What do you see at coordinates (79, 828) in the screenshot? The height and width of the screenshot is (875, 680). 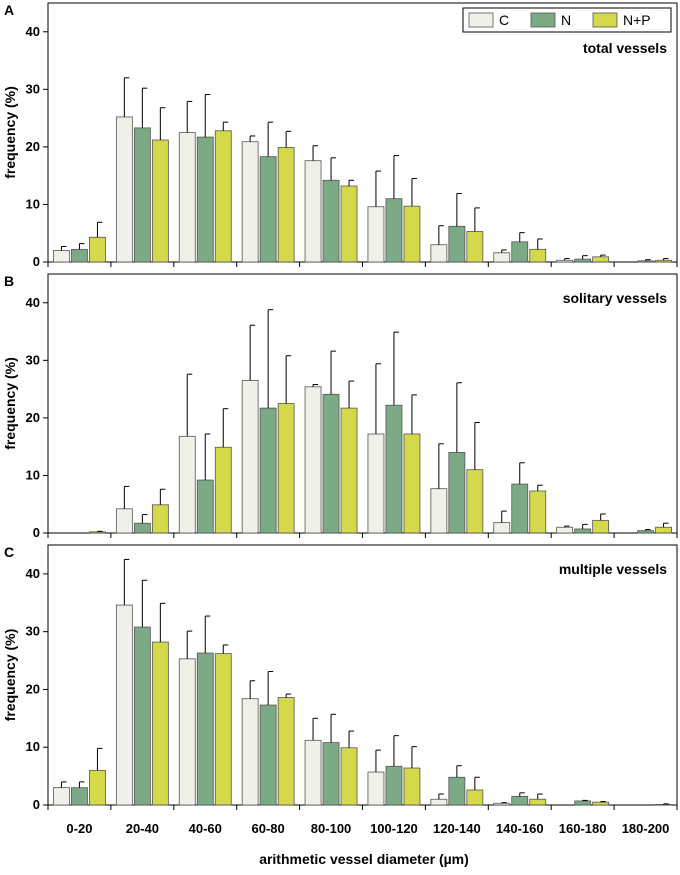 I see `x-tick-label: 0-20` at bounding box center [79, 828].